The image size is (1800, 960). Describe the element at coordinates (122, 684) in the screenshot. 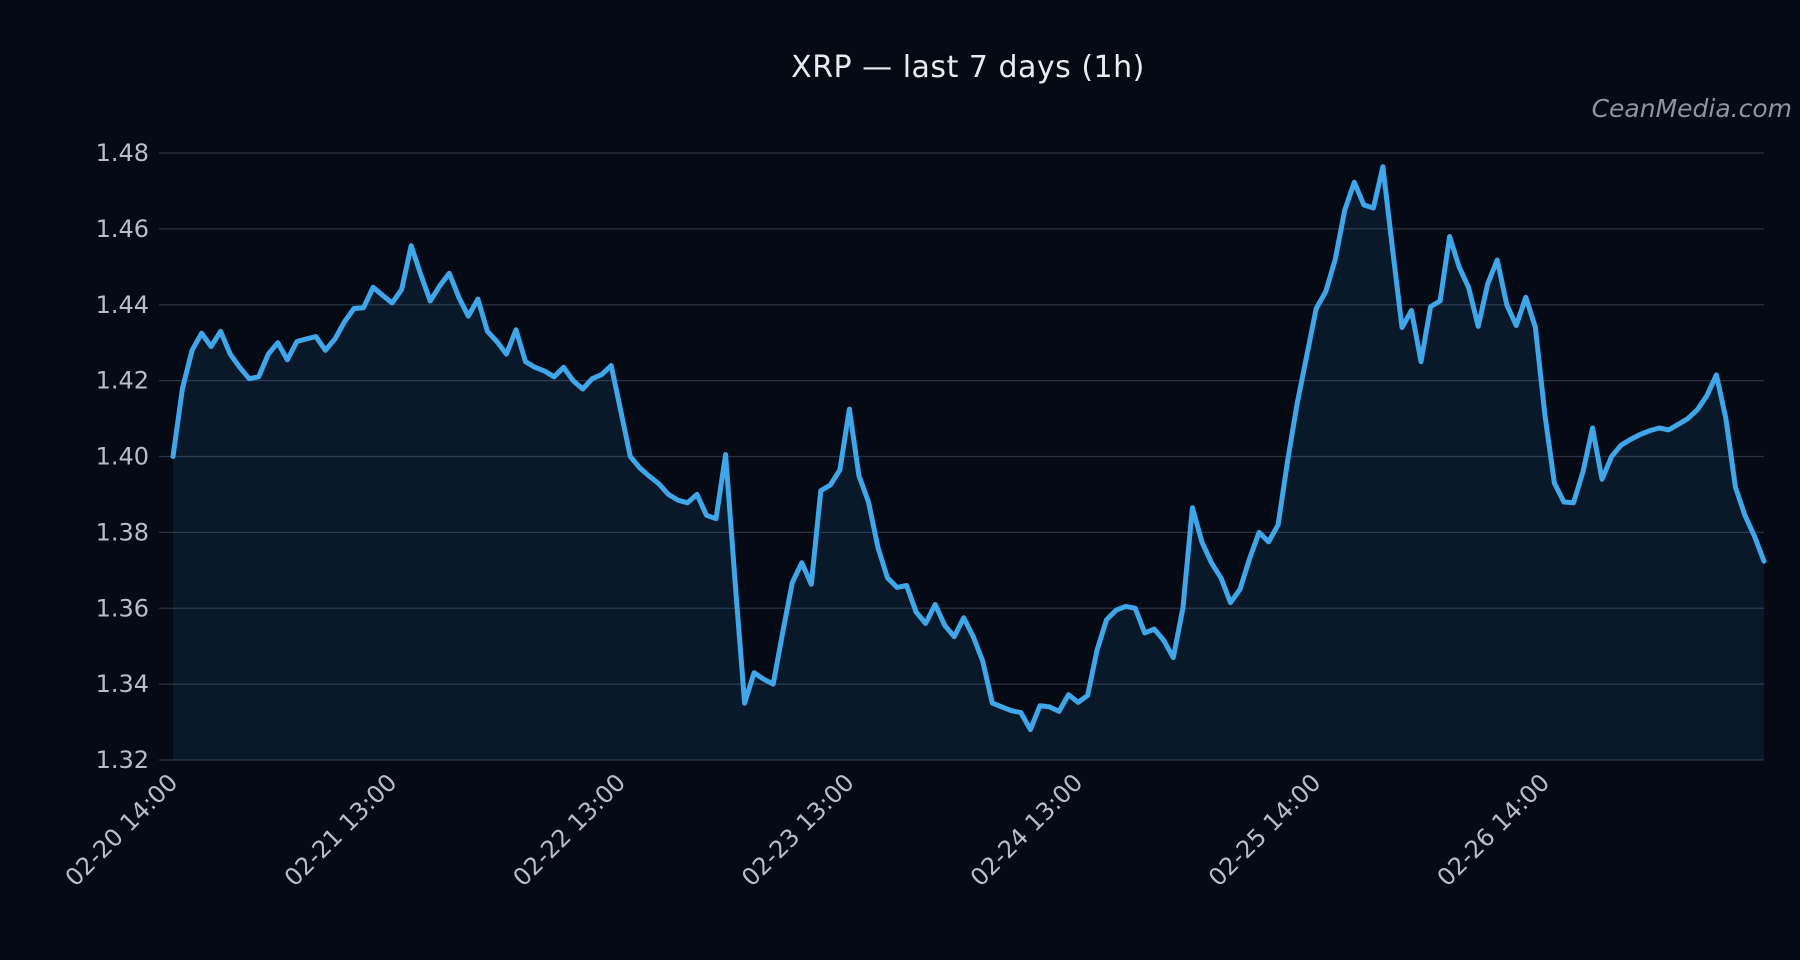

I see `y-tick-label: 1.34` at that location.